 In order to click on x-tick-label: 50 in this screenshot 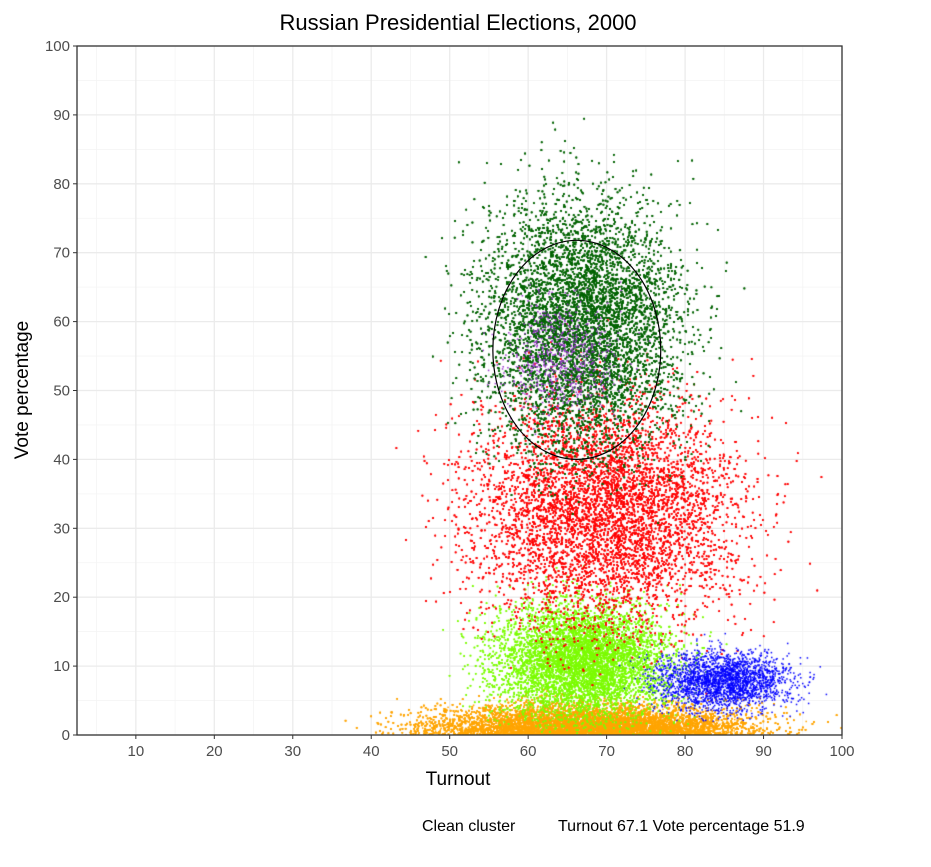, I will do `click(449, 751)`.